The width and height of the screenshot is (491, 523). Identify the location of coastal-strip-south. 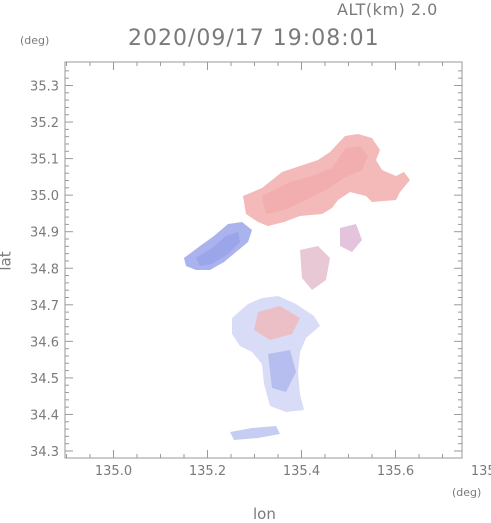
(255, 433).